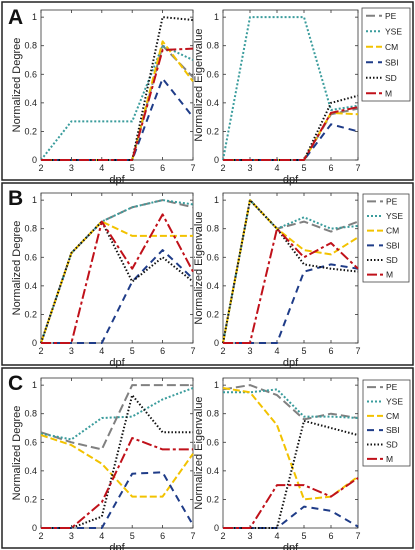 This screenshot has width=415, height=550. I want to click on chart-b-degree: 2 3 4 5 6 7 0 0.2 0.4 0.6 0.8 1 dpf Normalized Degree, so click(103, 280).